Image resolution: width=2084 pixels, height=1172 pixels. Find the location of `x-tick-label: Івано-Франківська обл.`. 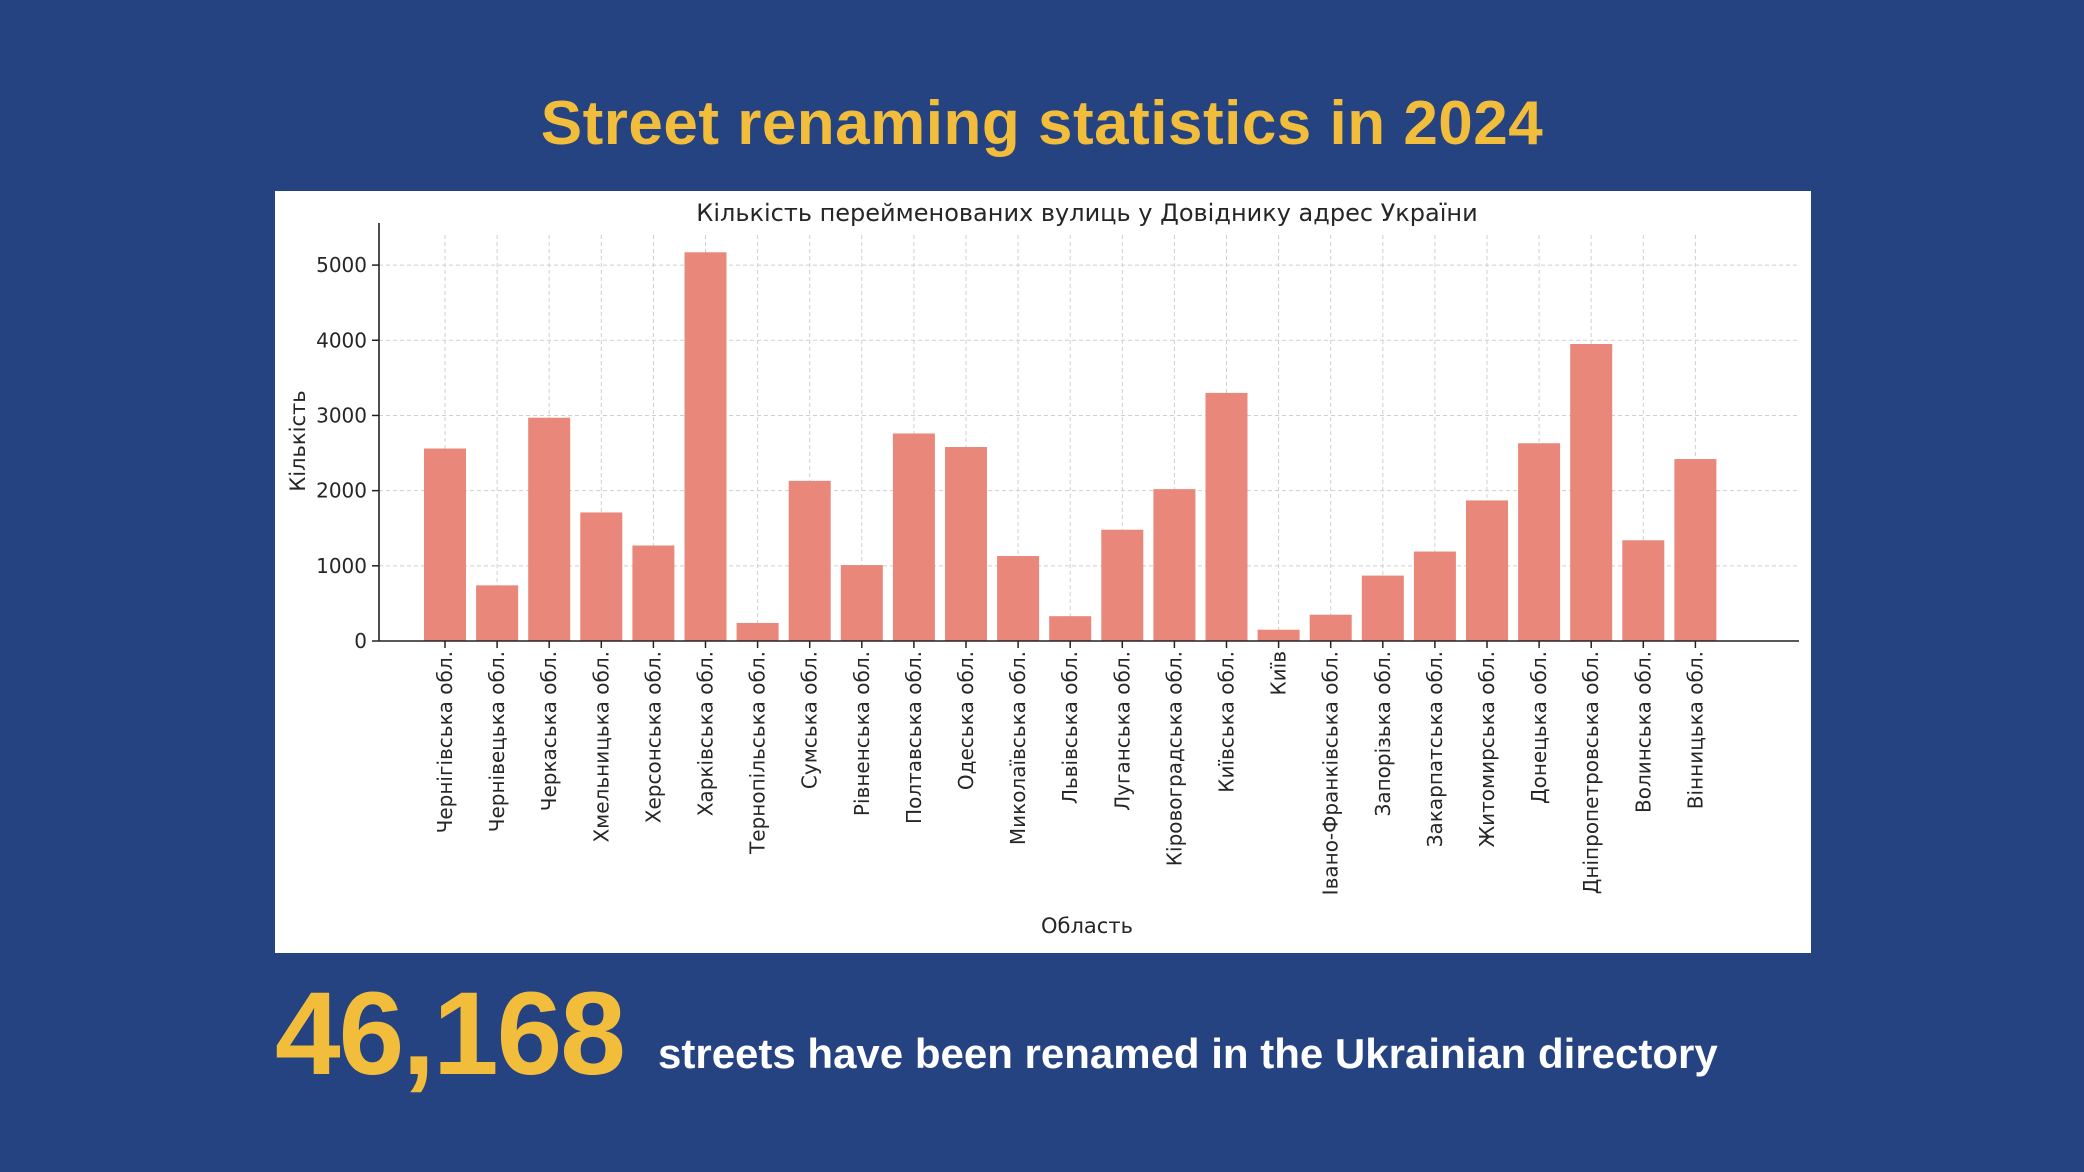

x-tick-label: Івано-Франківська обл. is located at coordinates (1331, 773).